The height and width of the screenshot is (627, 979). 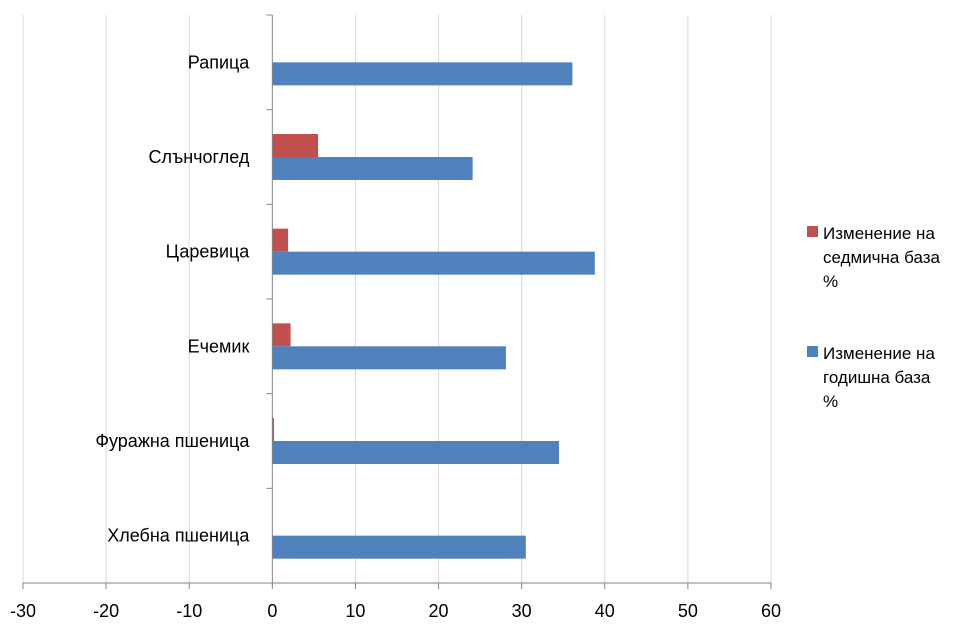 I want to click on x-tick-labels: -30 -20 -10 0 10 20 30 40 50 60, so click(x=395, y=611).